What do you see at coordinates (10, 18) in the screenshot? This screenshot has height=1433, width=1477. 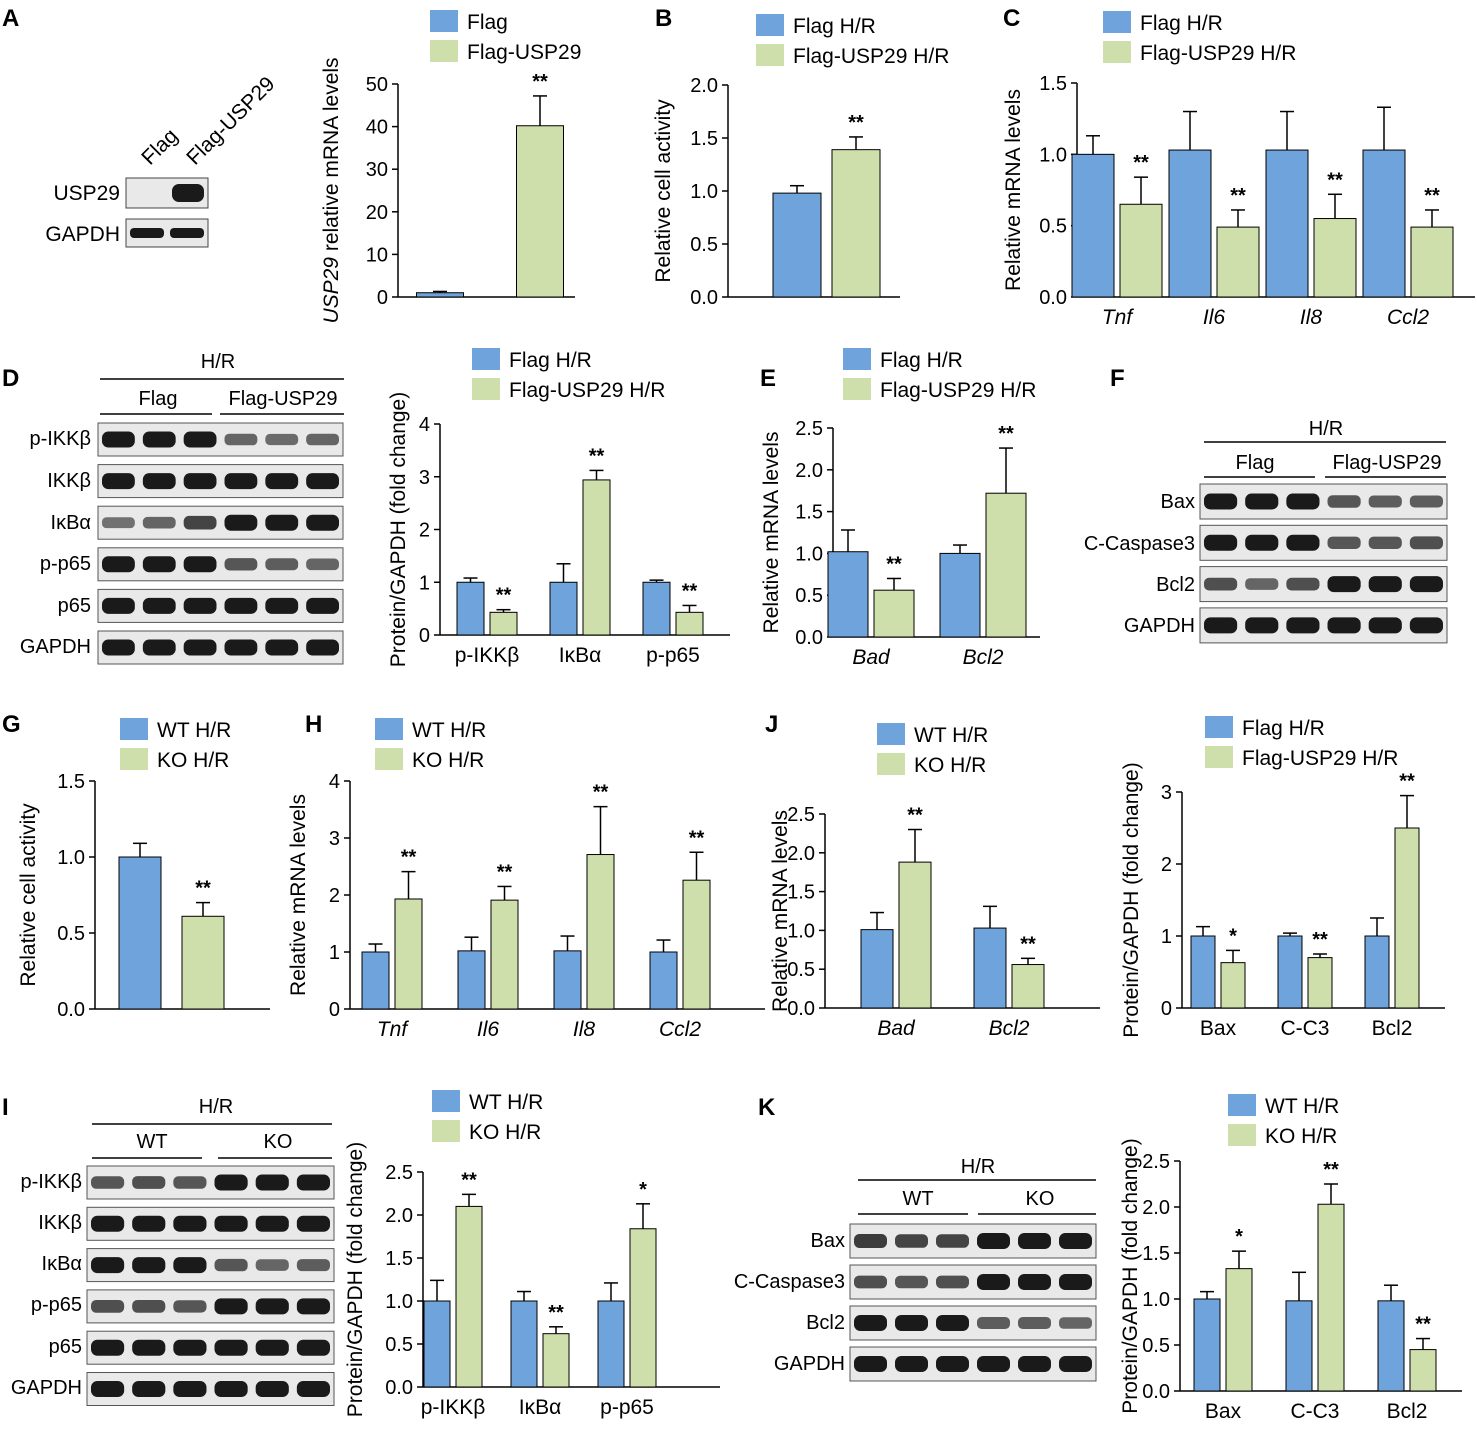 I see `panel-letter-a: A` at bounding box center [10, 18].